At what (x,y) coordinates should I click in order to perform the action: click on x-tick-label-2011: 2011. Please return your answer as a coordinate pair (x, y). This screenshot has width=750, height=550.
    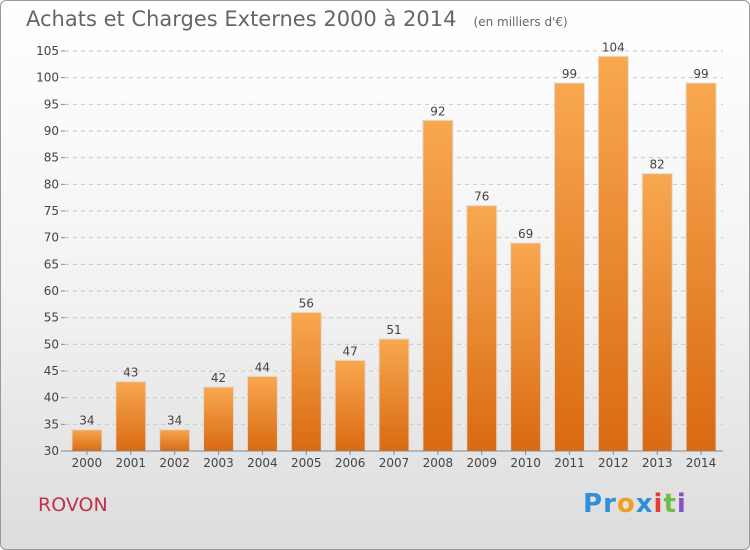
    Looking at the image, I should click on (569, 463).